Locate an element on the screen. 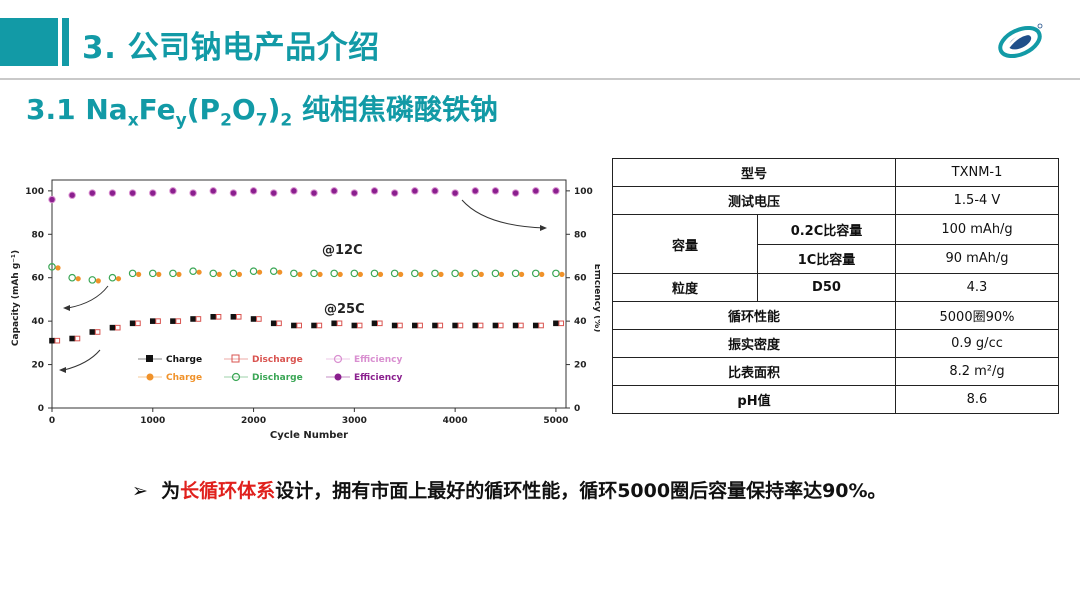  x-tick-label: 5000 is located at coordinates (555, 421).